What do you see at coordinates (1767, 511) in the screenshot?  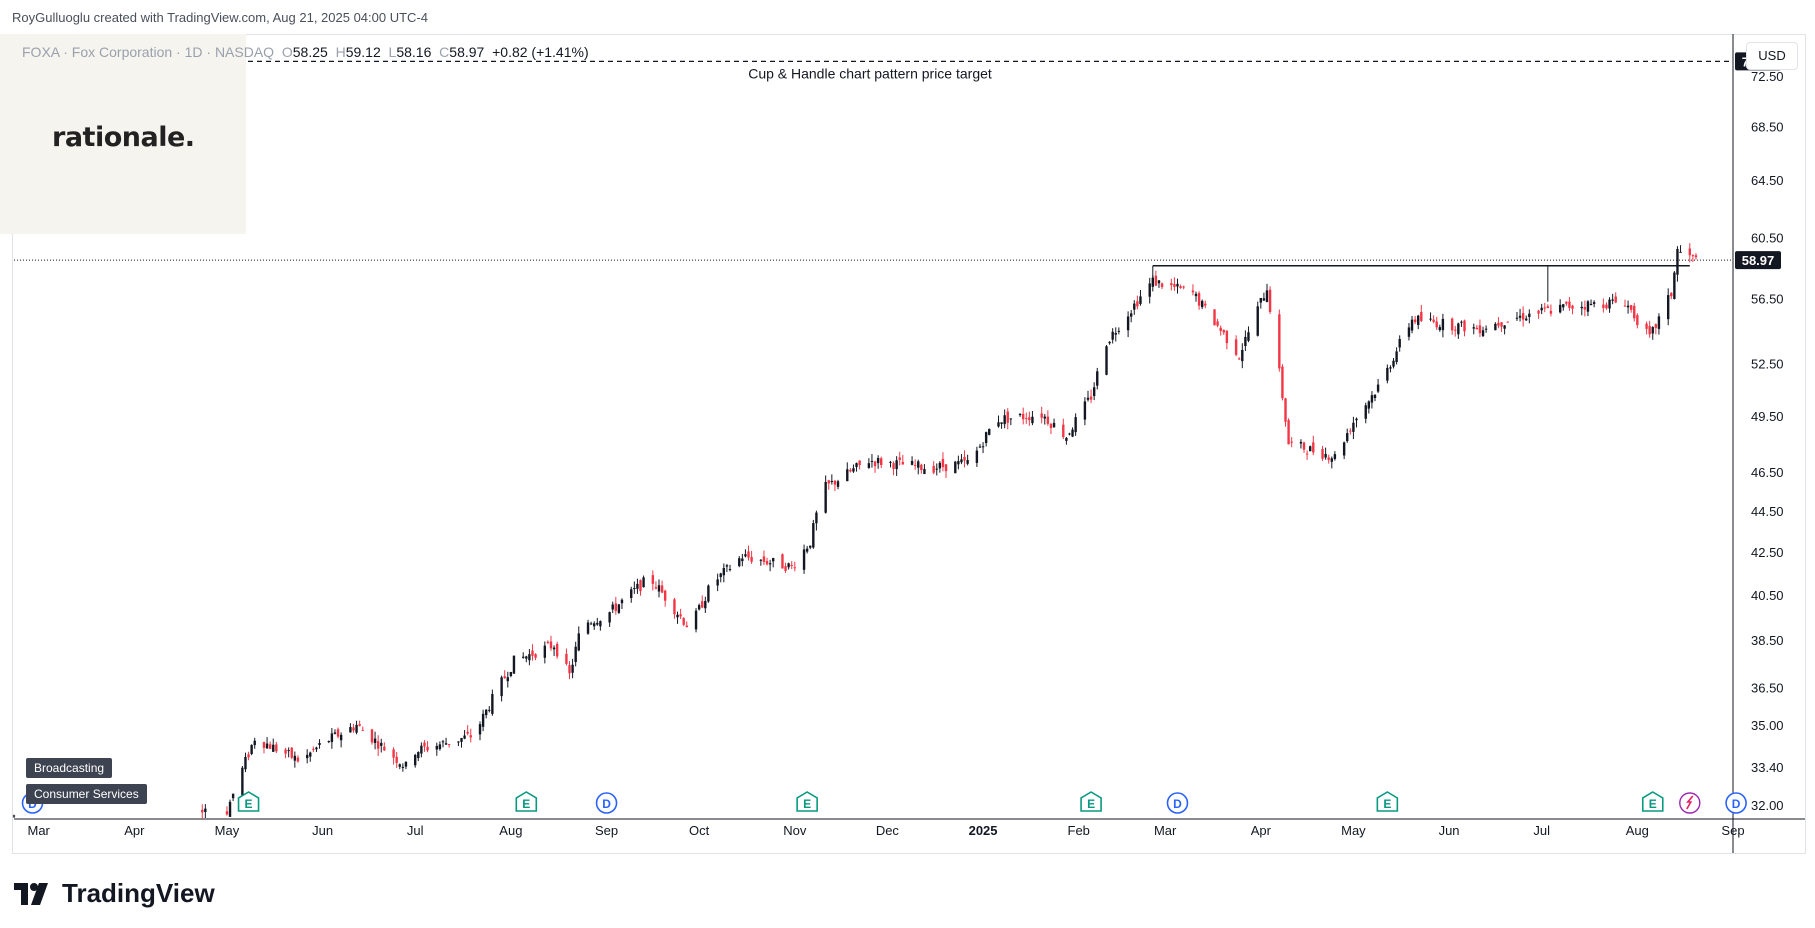 I see `price-tick-label: 44.50` at bounding box center [1767, 511].